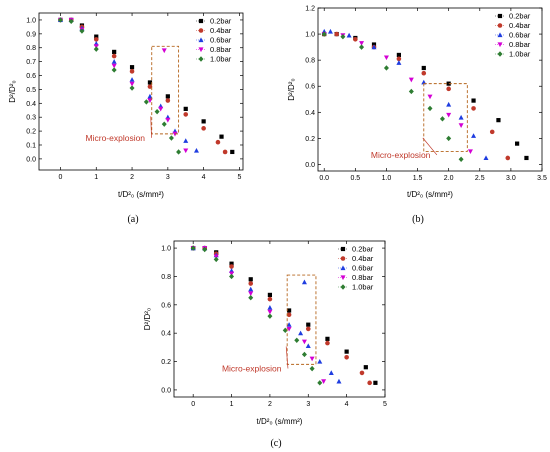 This screenshot has height=452, width=550. Describe the element at coordinates (418, 178) in the screenshot. I see `x-tick-label: 1.5` at that location.